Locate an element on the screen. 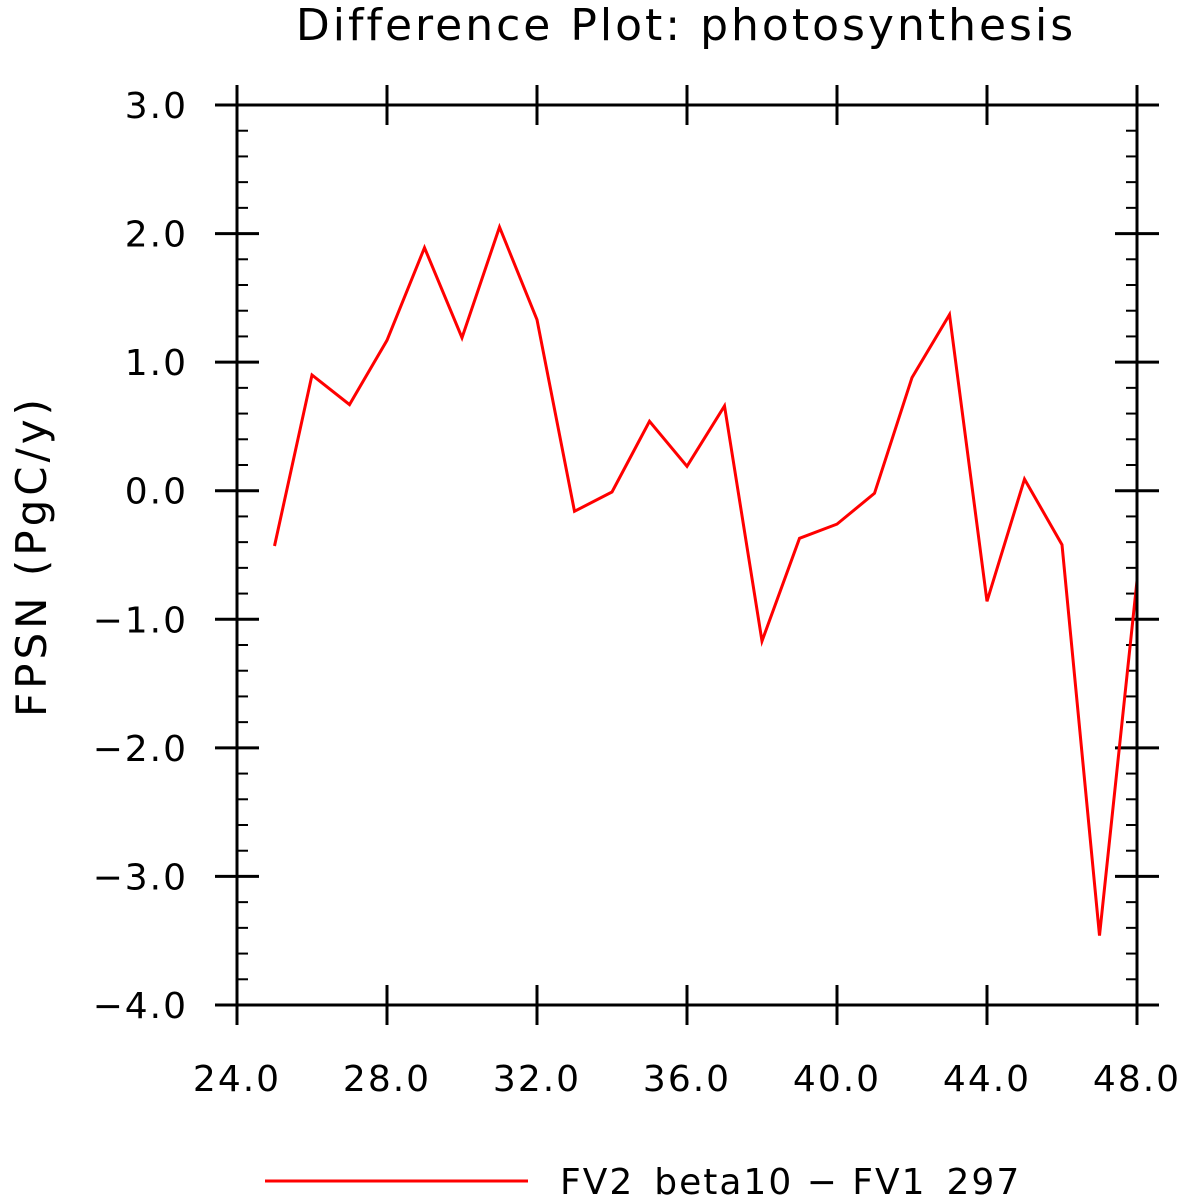  legend-label: FV2_beta10 − FV1_297 is located at coordinates (790, 1181).